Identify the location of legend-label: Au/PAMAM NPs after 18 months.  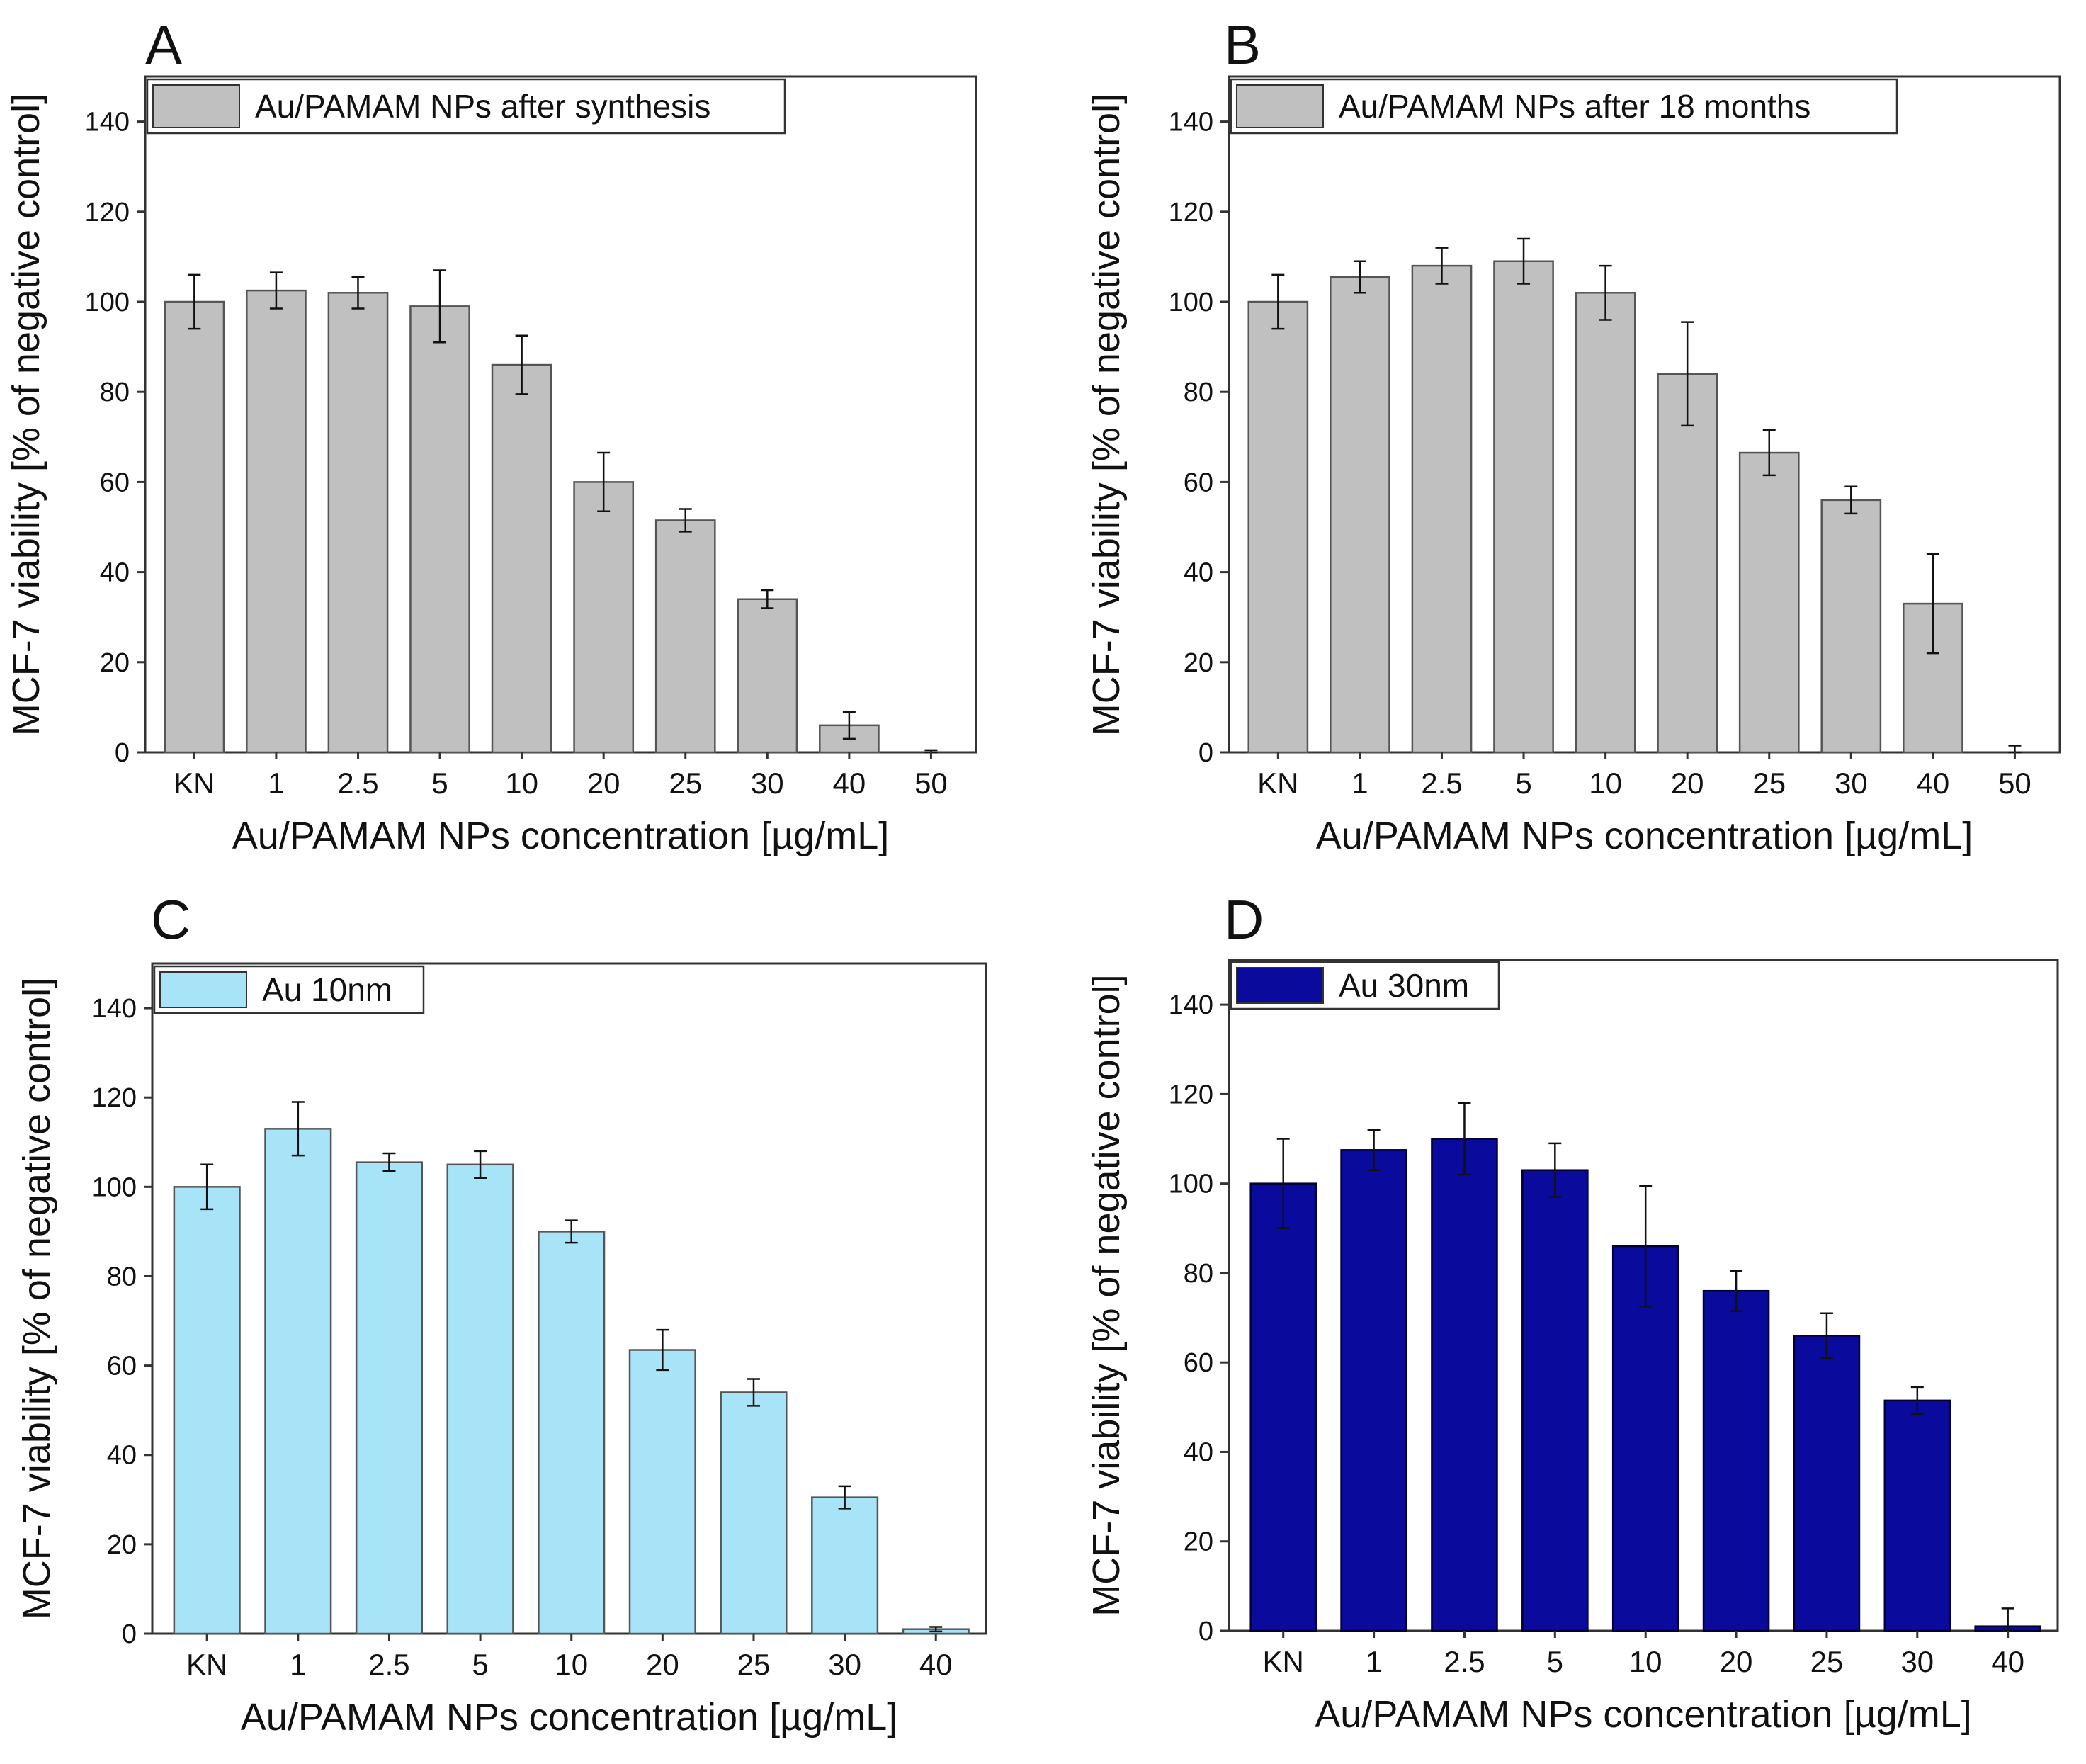
(1574, 106).